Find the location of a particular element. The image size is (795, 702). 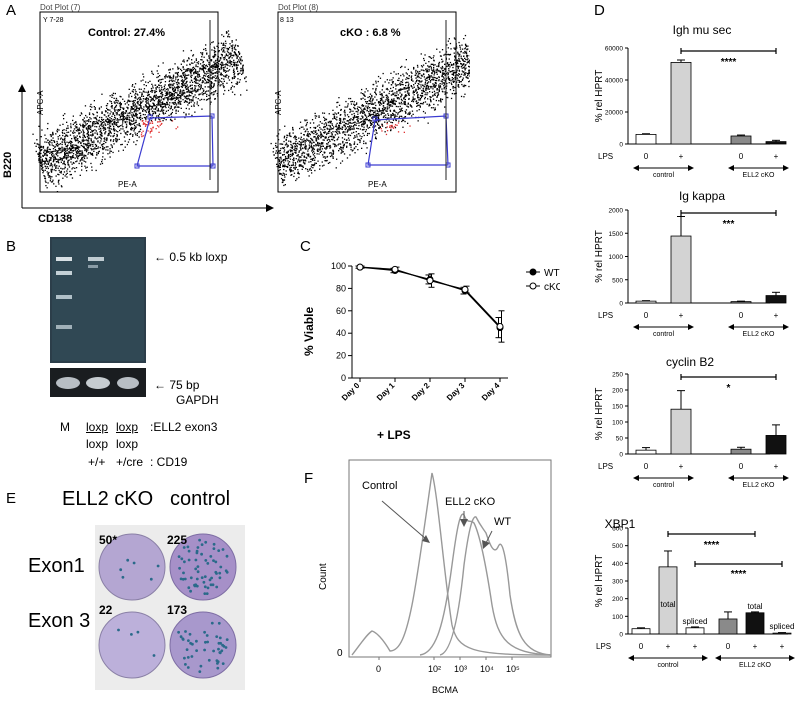

bar-label: spliced is located at coordinates (695, 621).